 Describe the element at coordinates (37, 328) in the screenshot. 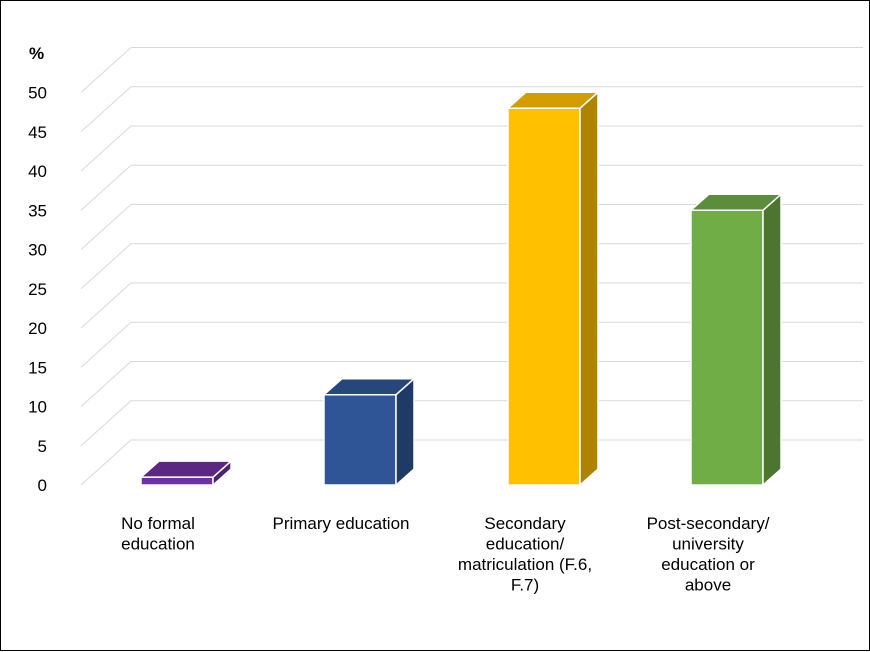

I see `y-tick-label: 20` at that location.